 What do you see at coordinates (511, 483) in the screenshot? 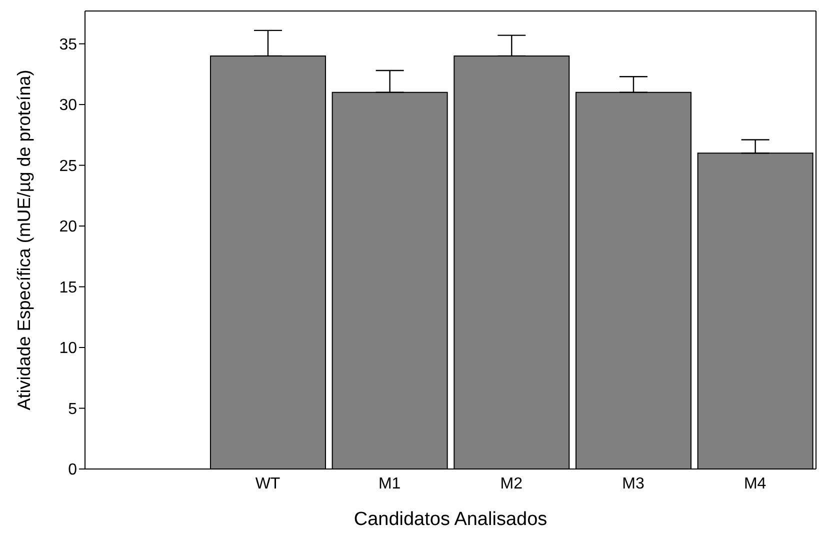
I see `x-tick-label: M2` at bounding box center [511, 483].